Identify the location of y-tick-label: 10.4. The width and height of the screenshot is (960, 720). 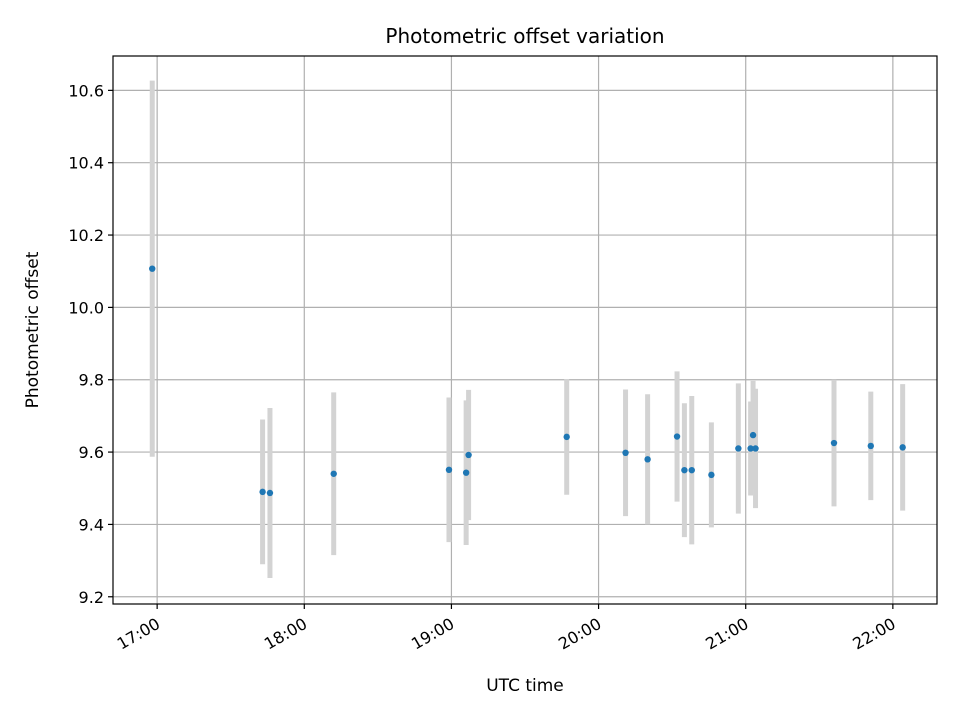
(86, 163).